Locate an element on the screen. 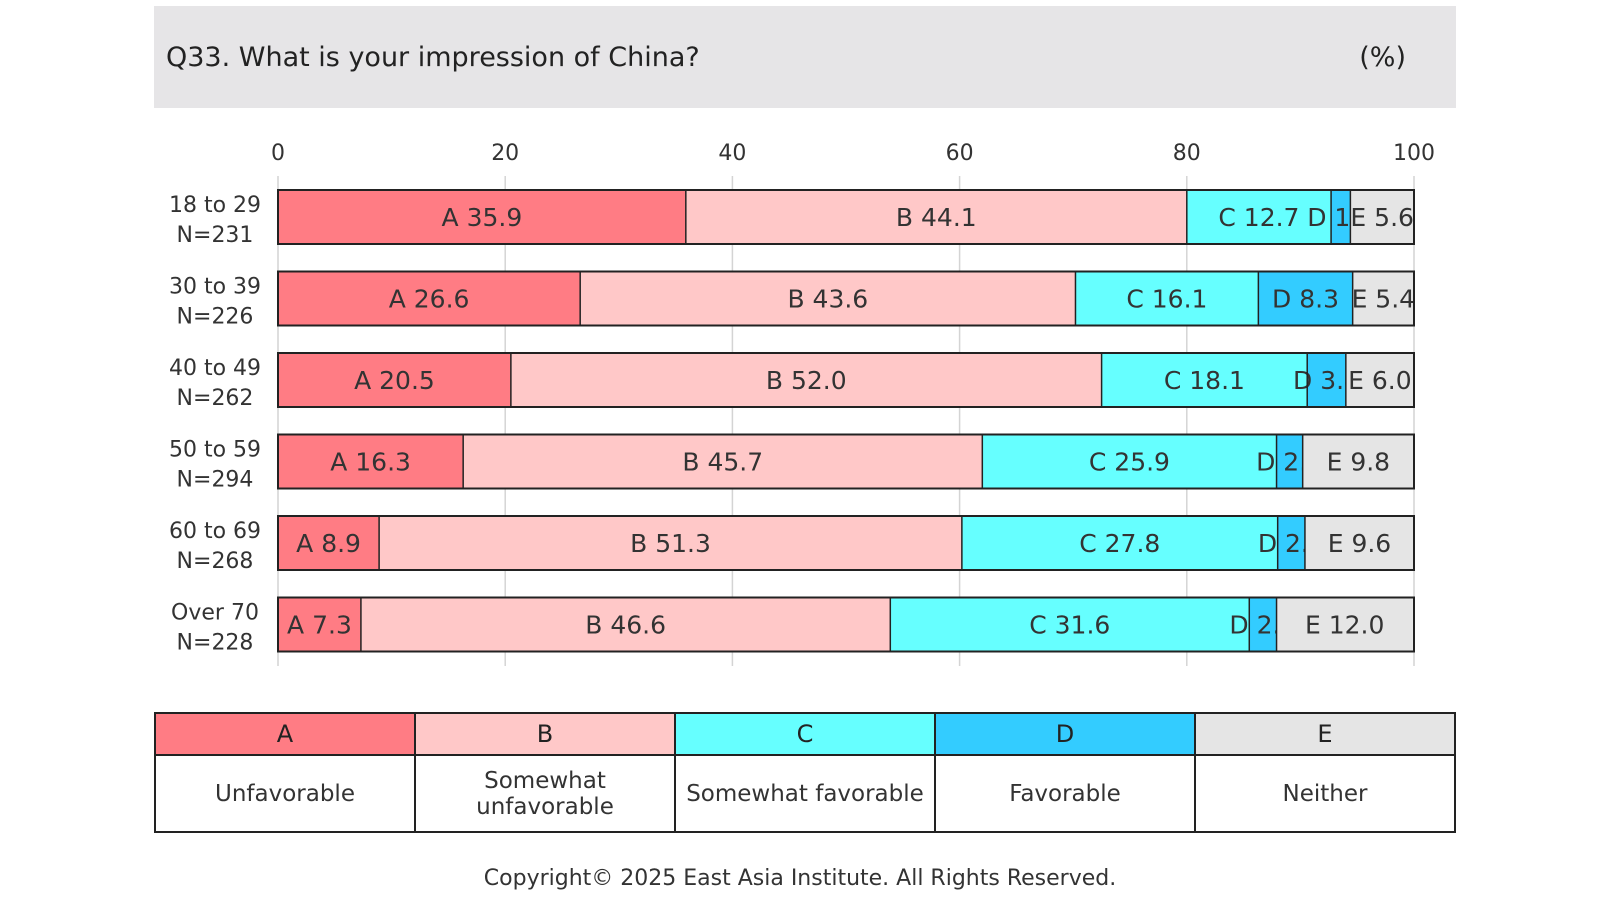 The width and height of the screenshot is (1600, 900). sample-size-label: N=294 is located at coordinates (215, 480).